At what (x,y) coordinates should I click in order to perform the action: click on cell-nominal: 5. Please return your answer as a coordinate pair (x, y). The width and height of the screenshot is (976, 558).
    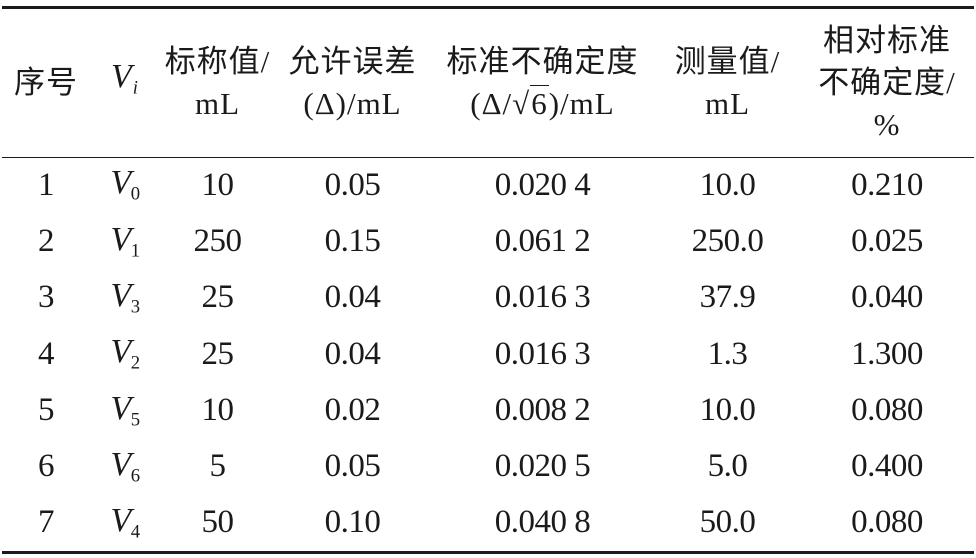
    Looking at the image, I should click on (218, 466).